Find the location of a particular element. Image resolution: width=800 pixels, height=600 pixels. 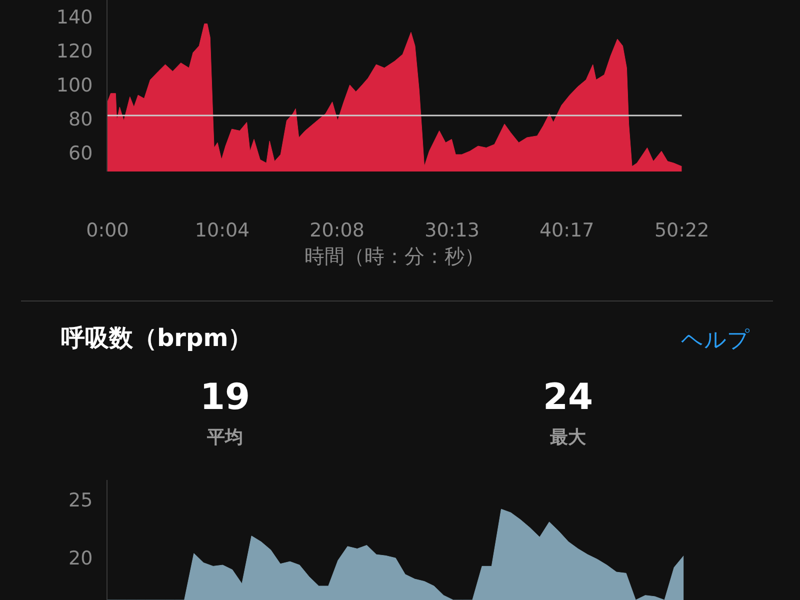

x-tick-label: 0:00 is located at coordinates (107, 231).